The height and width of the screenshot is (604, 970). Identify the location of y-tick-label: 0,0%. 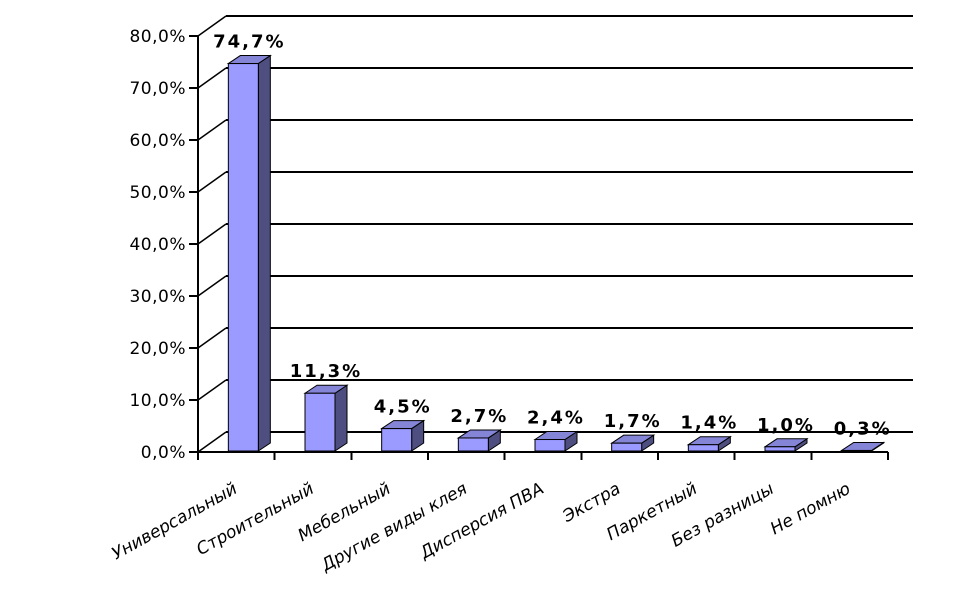
(163, 453).